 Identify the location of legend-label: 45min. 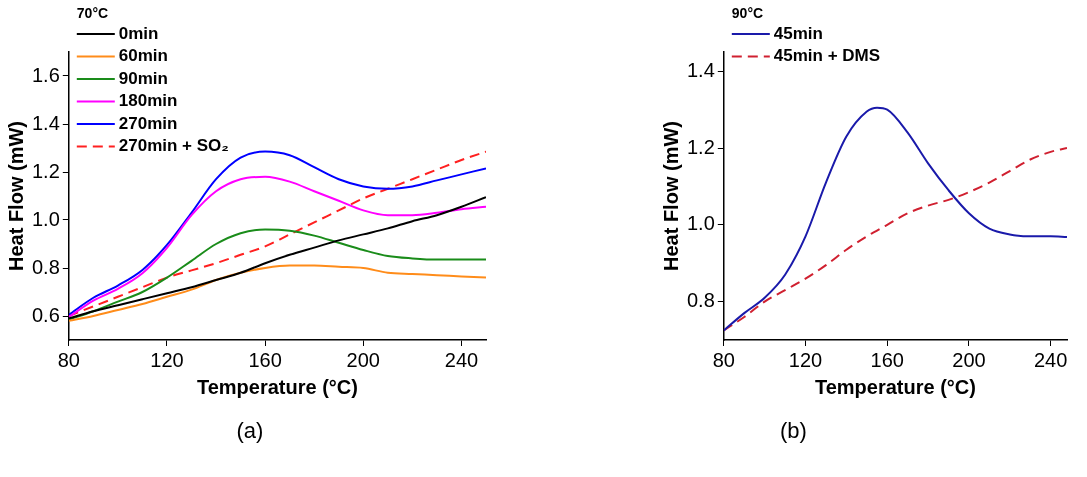
(798, 33).